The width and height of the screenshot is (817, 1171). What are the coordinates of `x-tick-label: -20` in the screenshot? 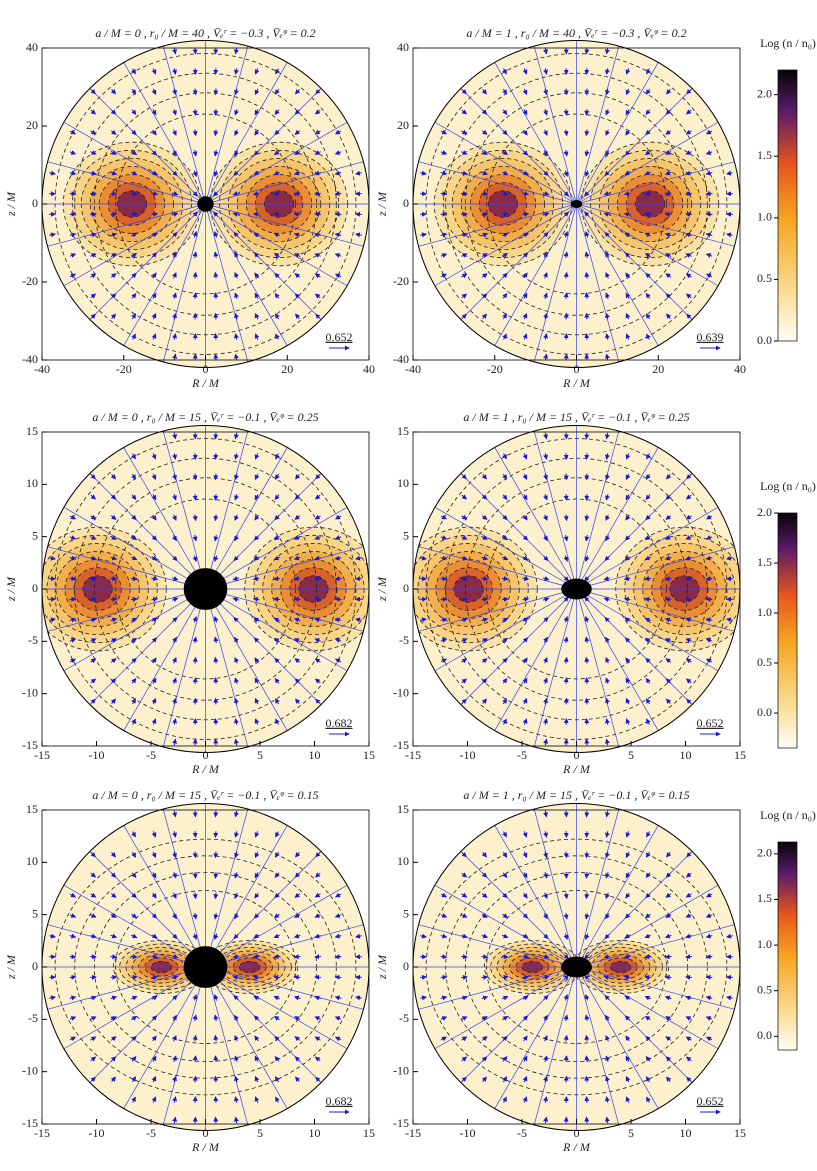 It's located at (124, 369).